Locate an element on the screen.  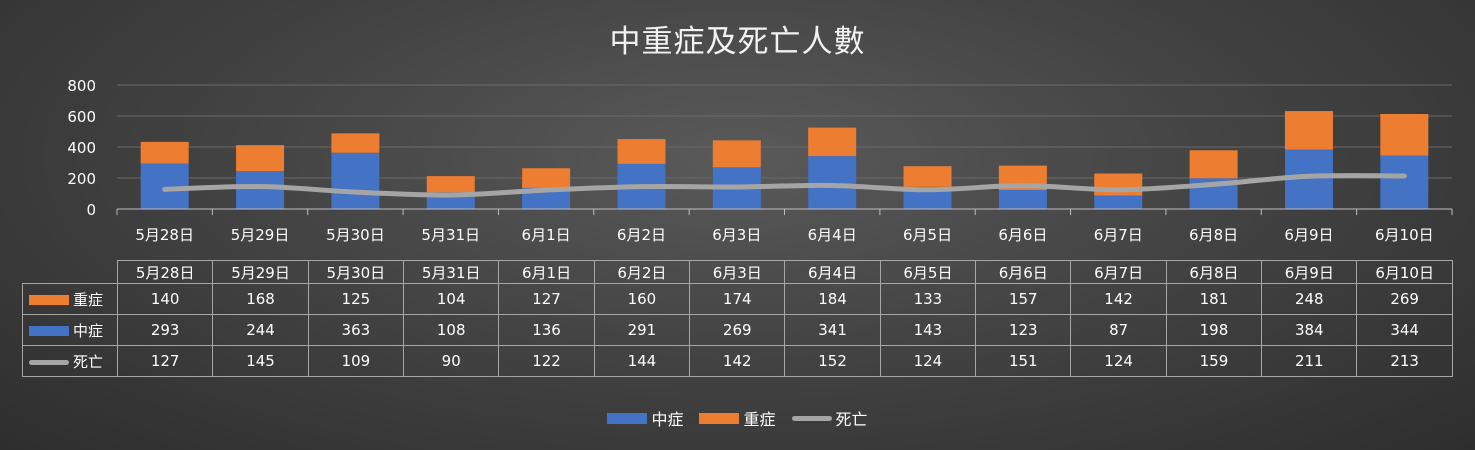
table-header-cell: 5月31日 is located at coordinates (451, 272).